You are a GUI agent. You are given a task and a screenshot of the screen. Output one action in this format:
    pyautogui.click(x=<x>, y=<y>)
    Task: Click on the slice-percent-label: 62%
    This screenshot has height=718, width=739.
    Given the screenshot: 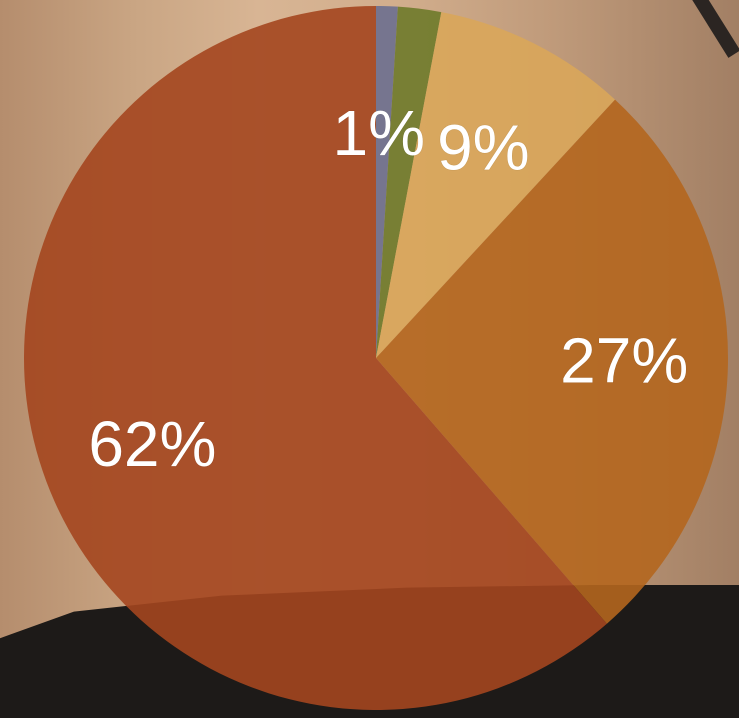 What is the action you would take?
    pyautogui.click(x=152, y=444)
    